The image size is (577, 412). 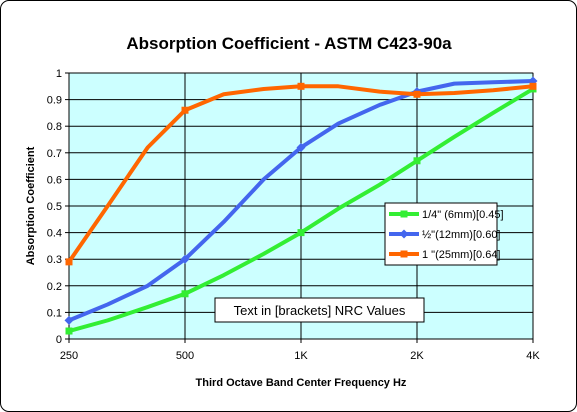 I want to click on x-tick-label: 1K, so click(x=301, y=356).